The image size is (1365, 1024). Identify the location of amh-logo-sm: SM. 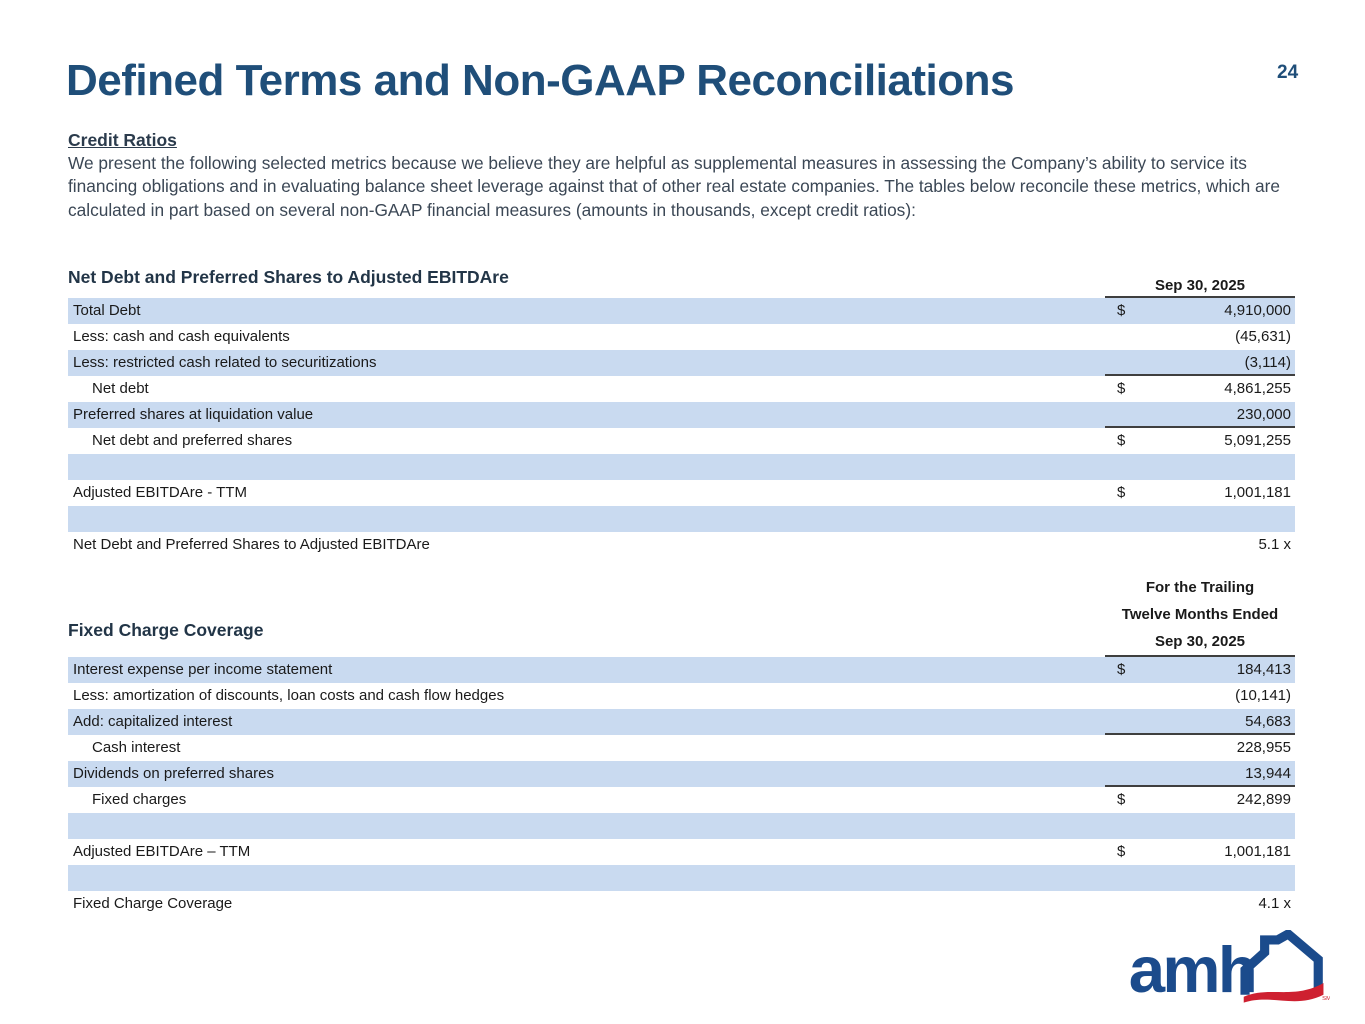
(1326, 999).